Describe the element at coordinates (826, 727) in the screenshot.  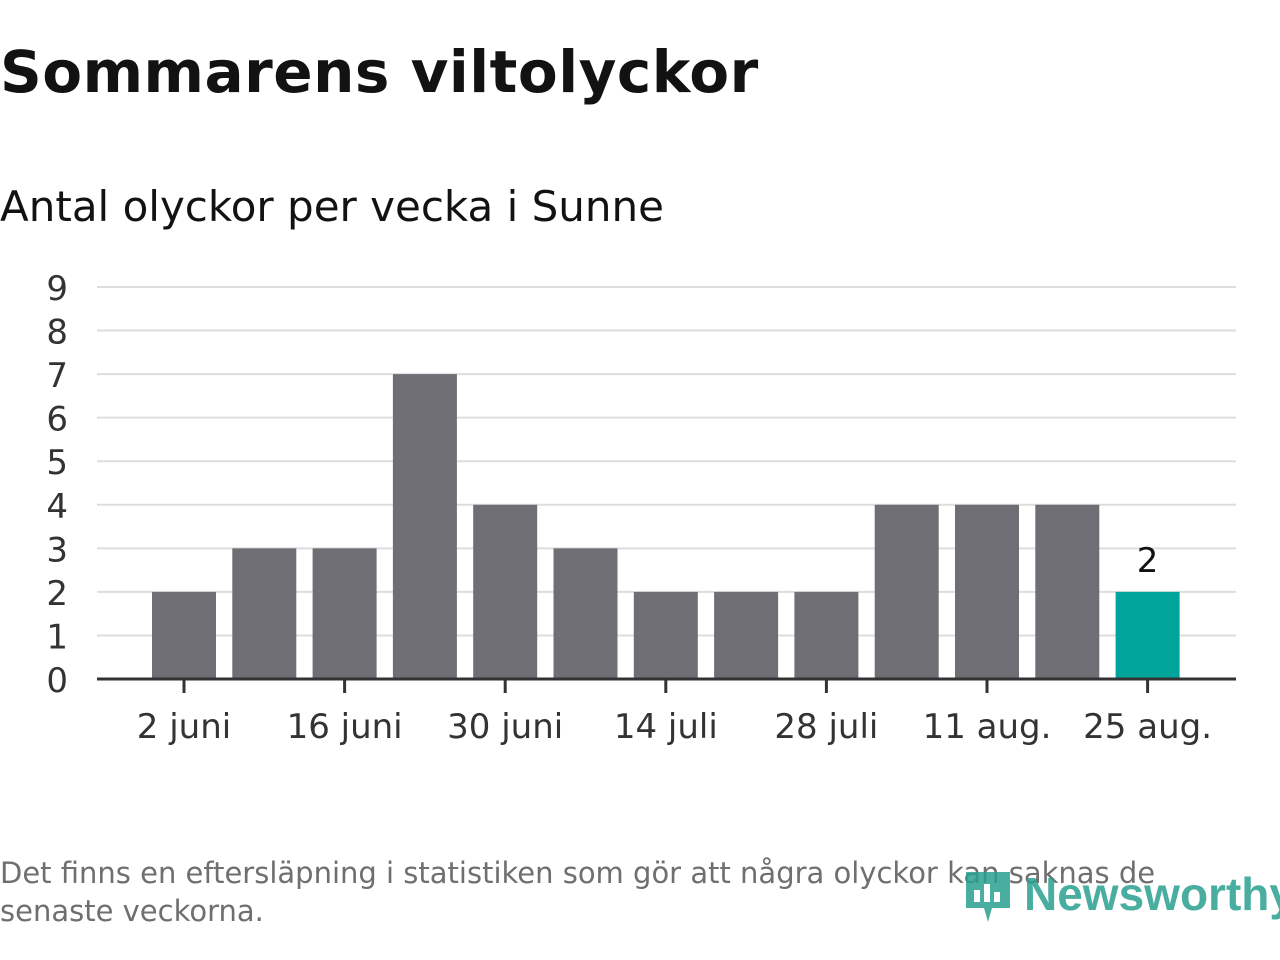
I see `x-tick-label: 28 juli` at that location.